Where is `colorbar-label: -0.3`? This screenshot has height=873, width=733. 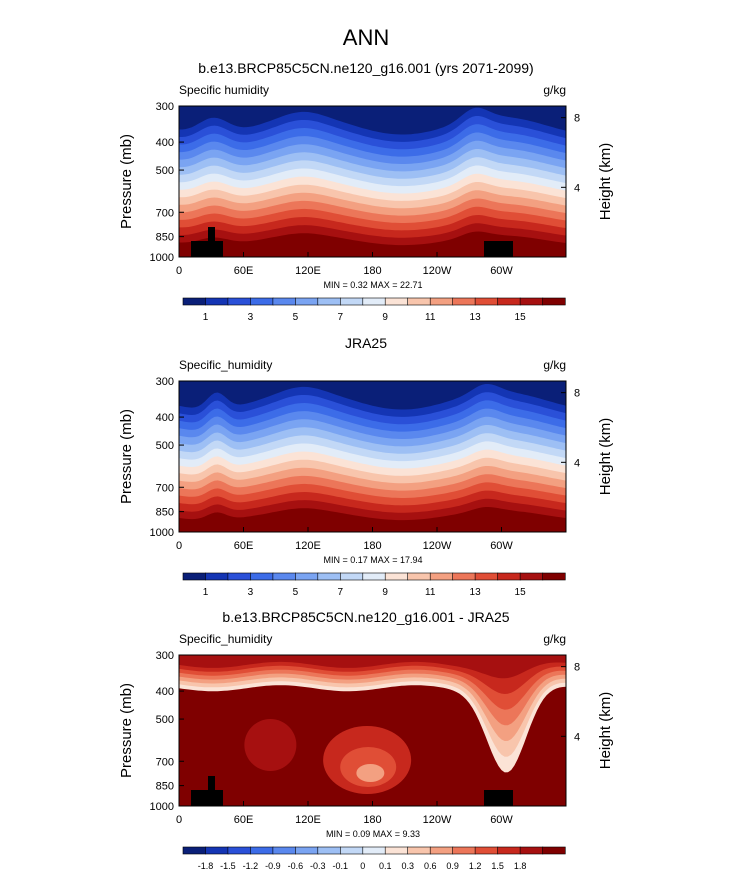 colorbar-label: -0.3 is located at coordinates (318, 866).